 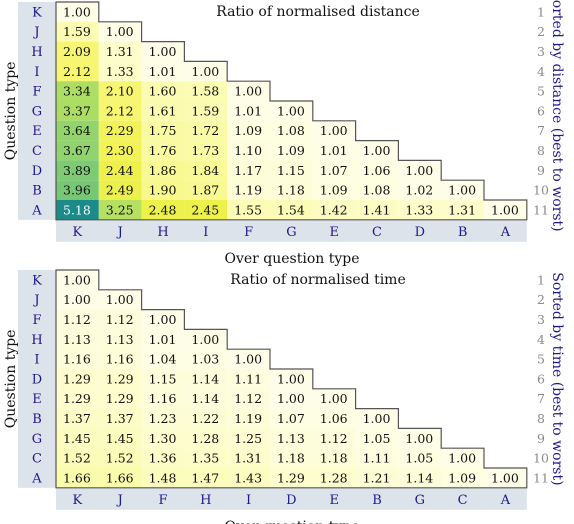 I want to click on column-label: D, so click(x=420, y=232).